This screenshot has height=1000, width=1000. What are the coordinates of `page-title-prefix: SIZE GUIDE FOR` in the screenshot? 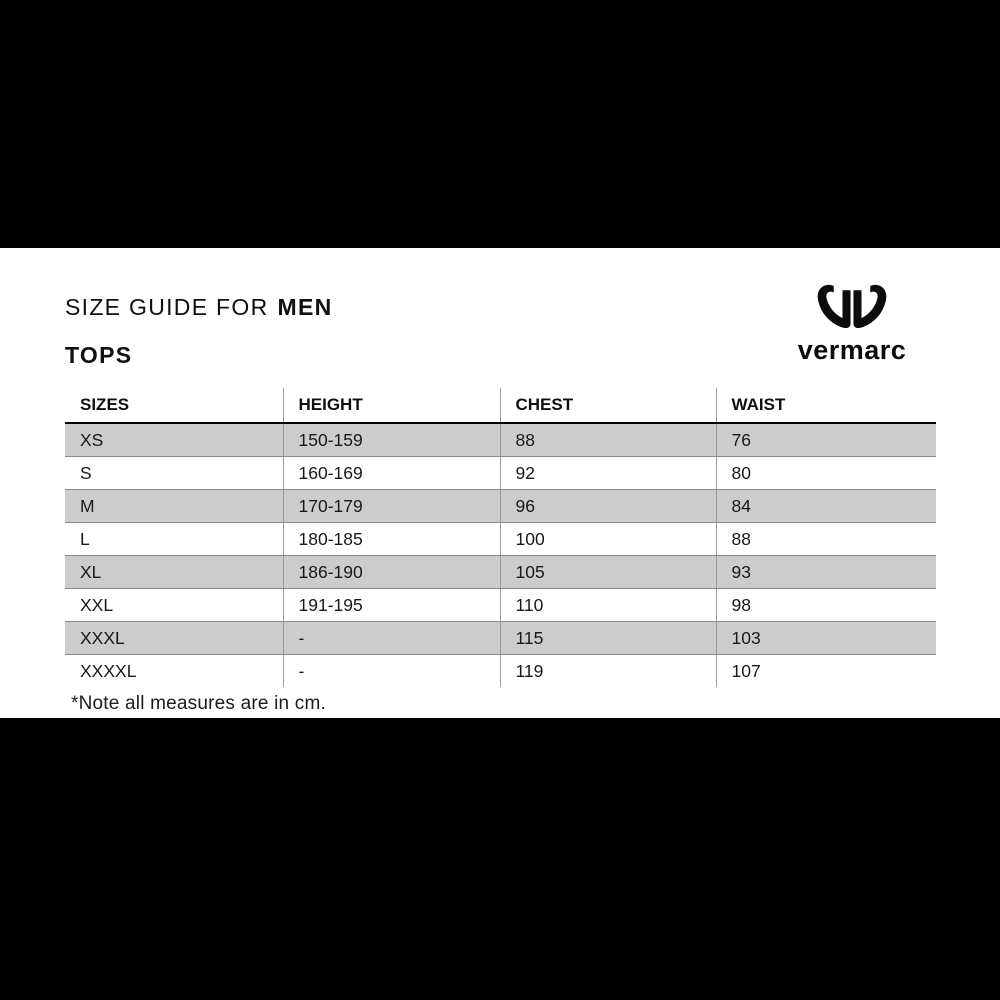 It's located at (167, 307).